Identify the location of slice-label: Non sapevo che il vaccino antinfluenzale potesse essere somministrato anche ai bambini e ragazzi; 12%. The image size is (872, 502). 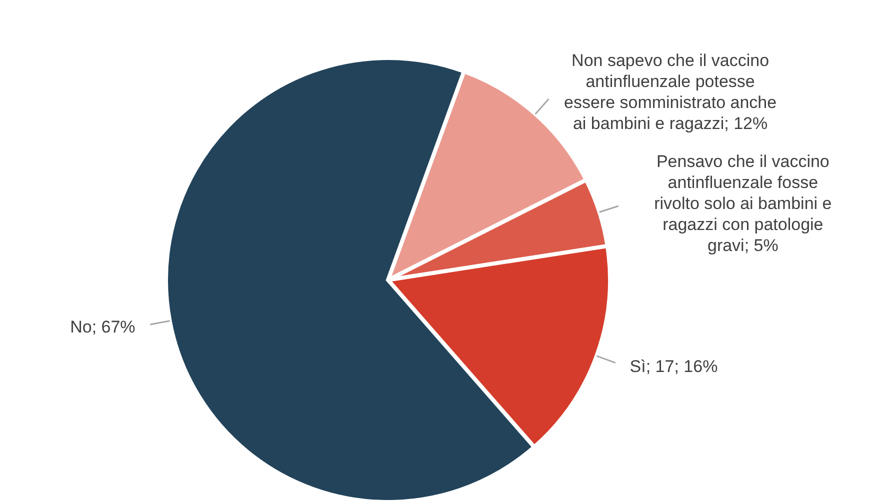
(670, 91).